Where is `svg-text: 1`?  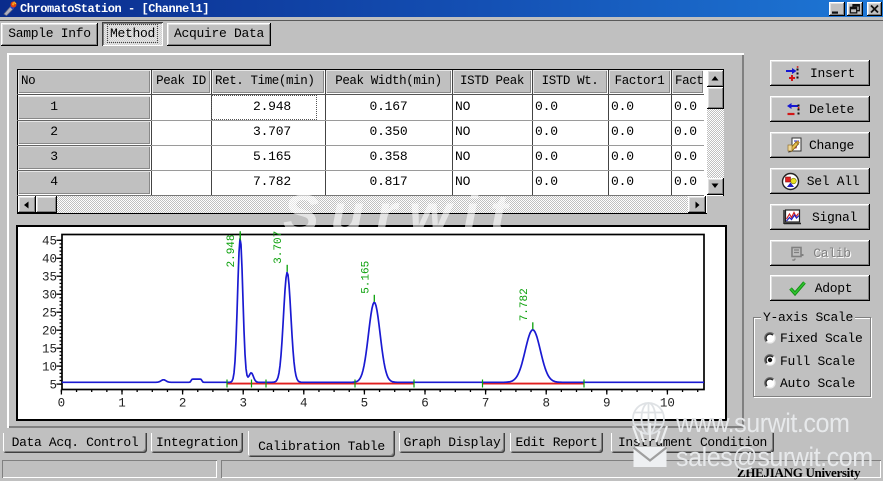
svg-text: 1 is located at coordinates (122, 404).